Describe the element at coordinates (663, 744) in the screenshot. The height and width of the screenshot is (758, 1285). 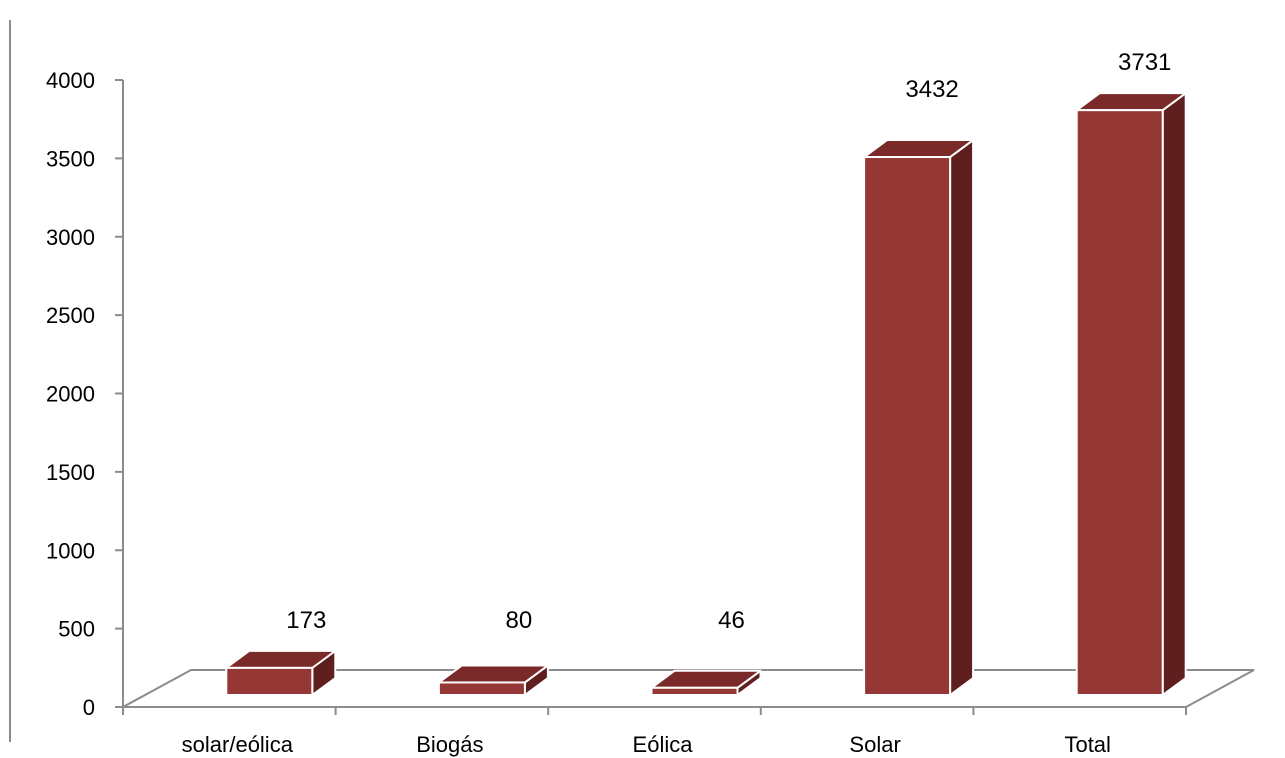
I see `x-category-label: Eólica` at that location.